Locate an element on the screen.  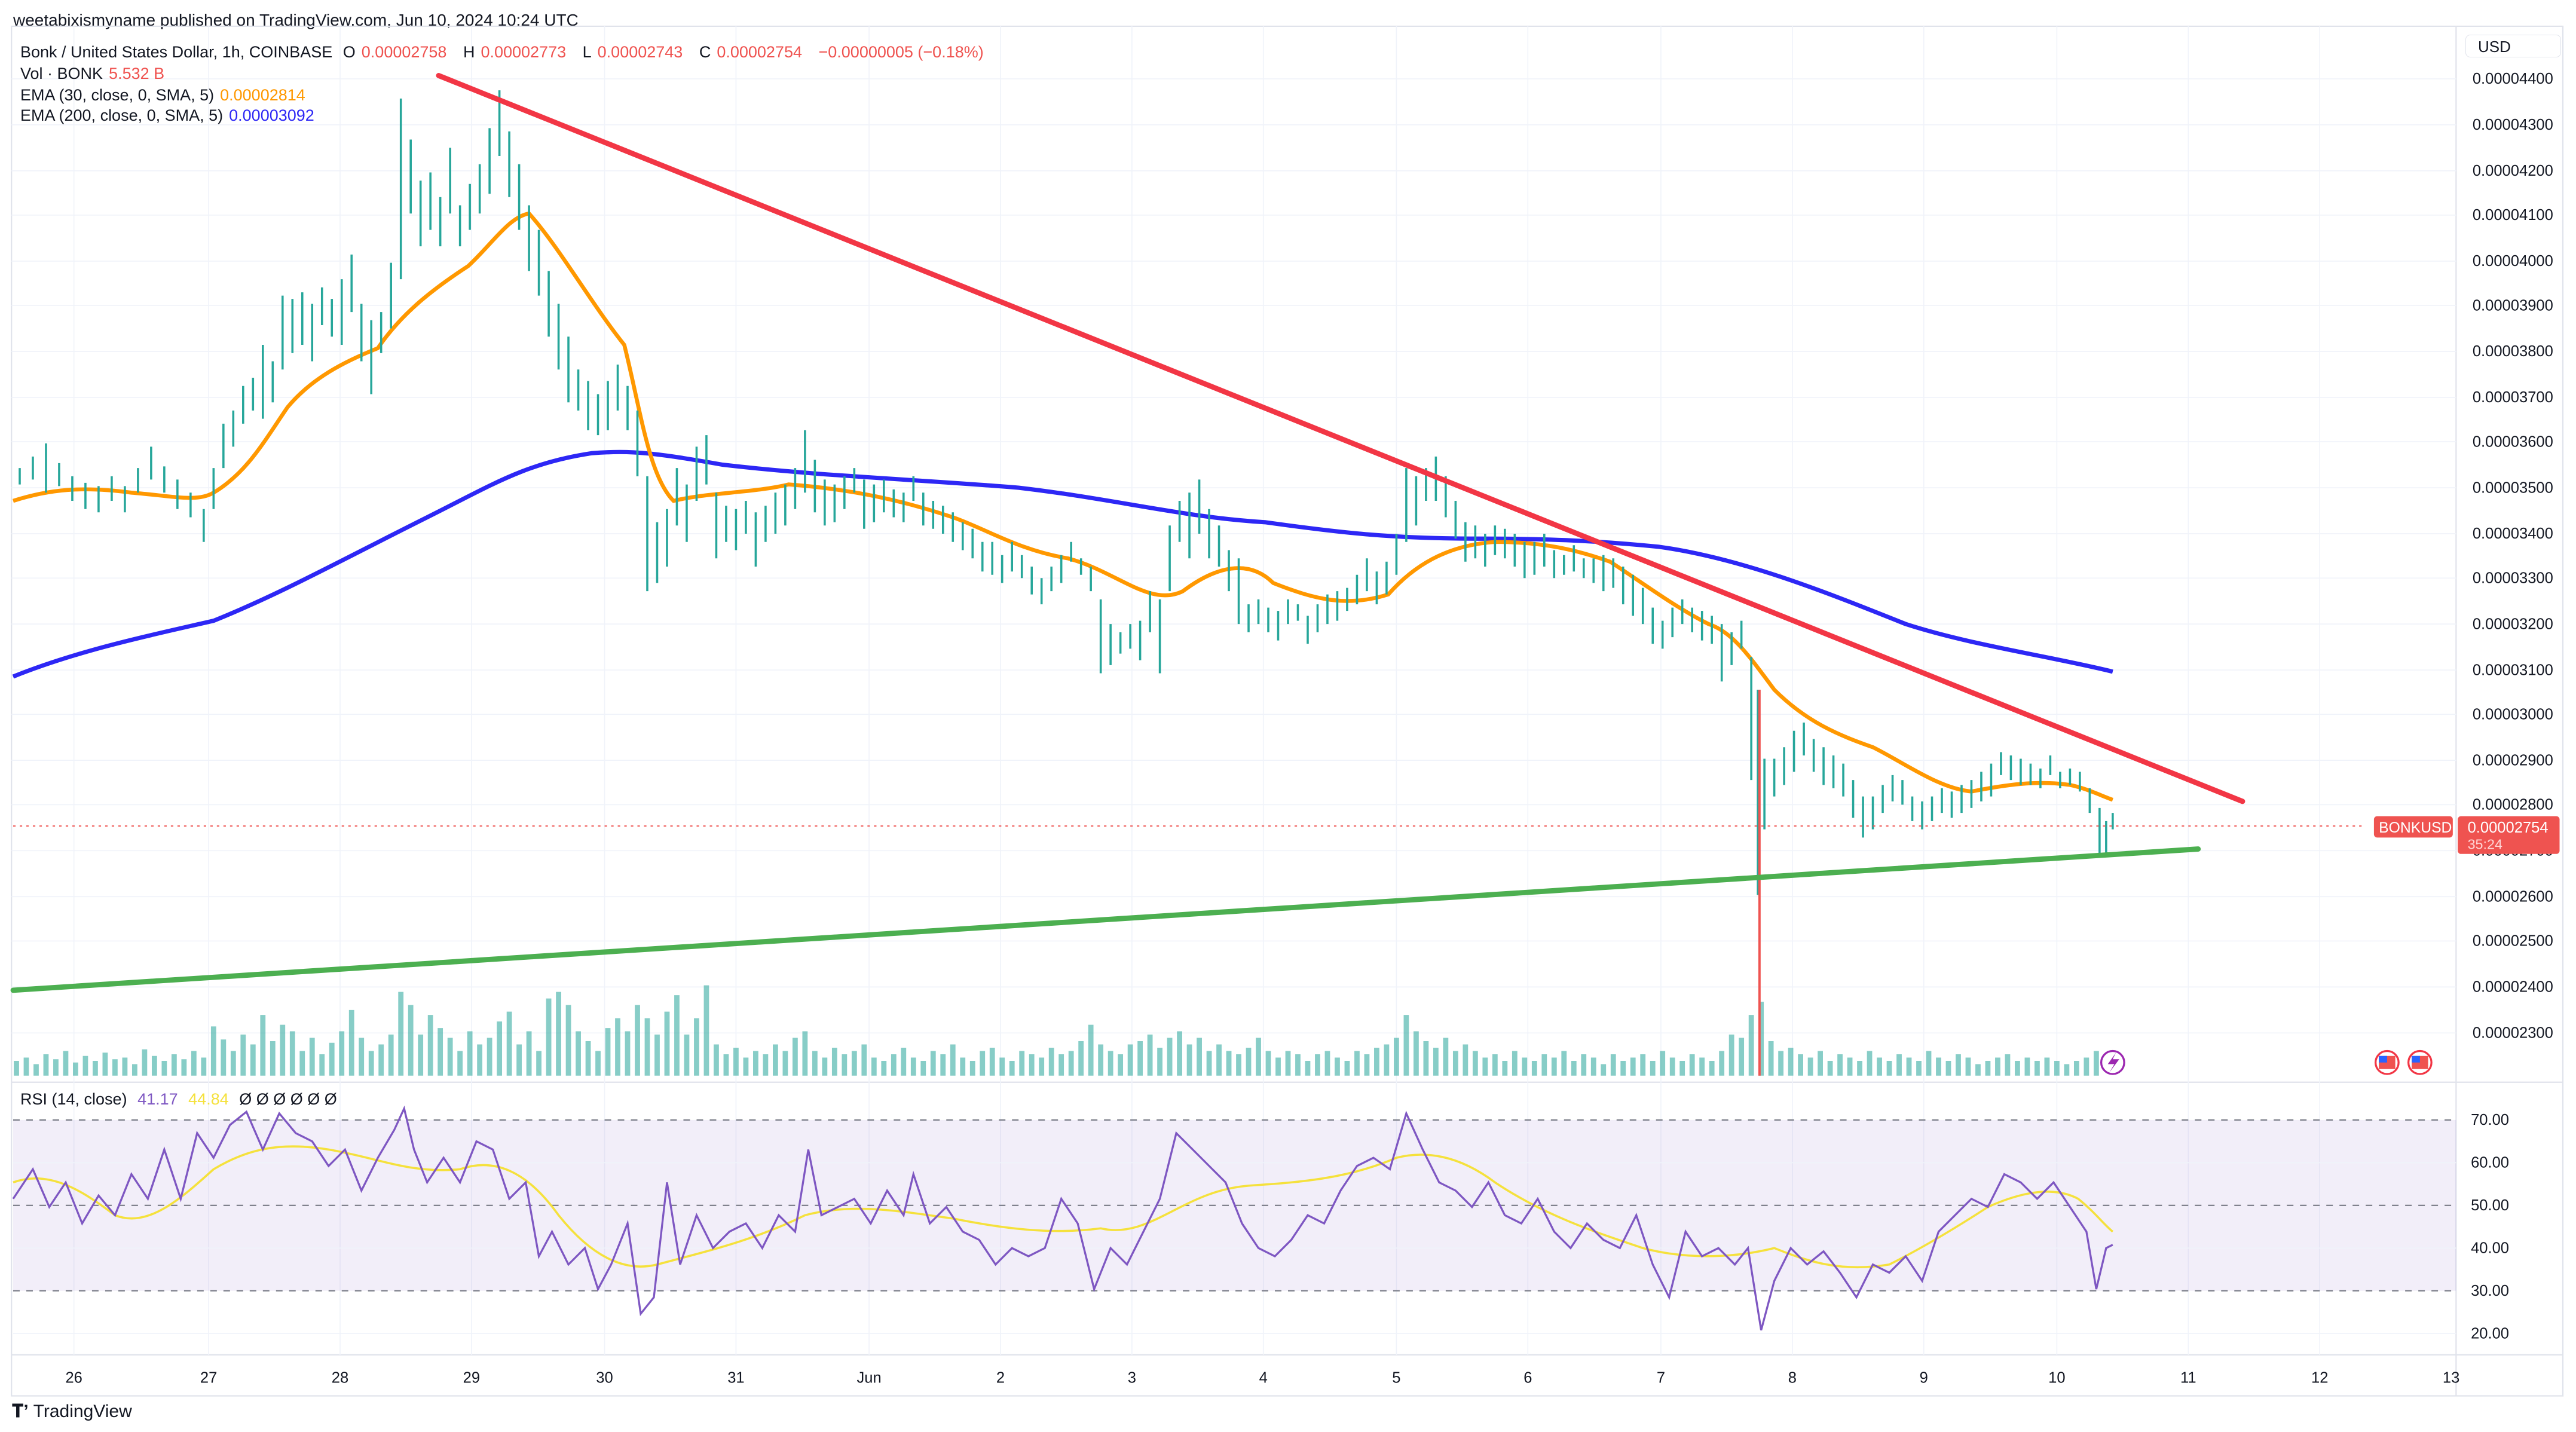
svg-text: 11 is located at coordinates (2188, 1379).